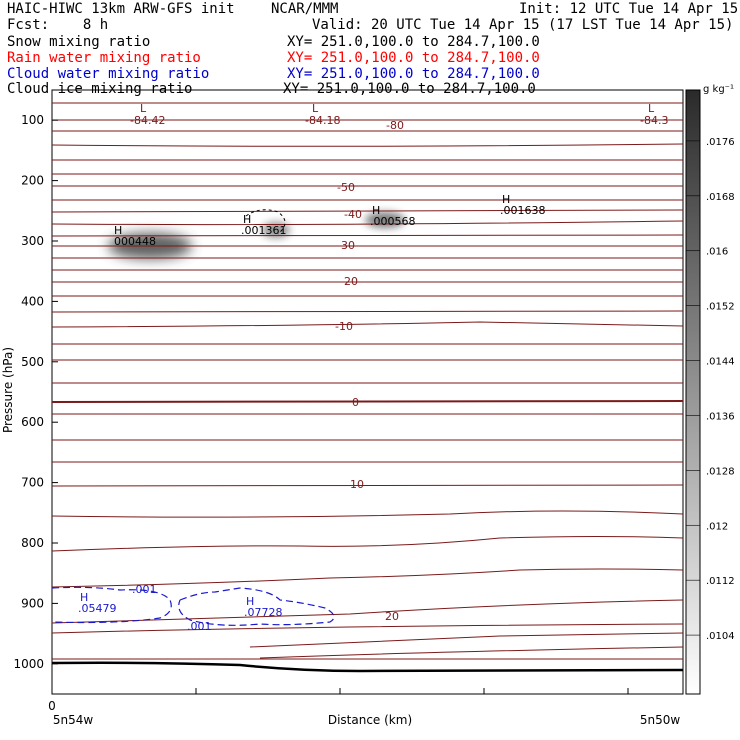 This screenshot has width=740, height=740. Describe the element at coordinates (370, 720) in the screenshot. I see `x-axis-label: Distance (km)` at that location.